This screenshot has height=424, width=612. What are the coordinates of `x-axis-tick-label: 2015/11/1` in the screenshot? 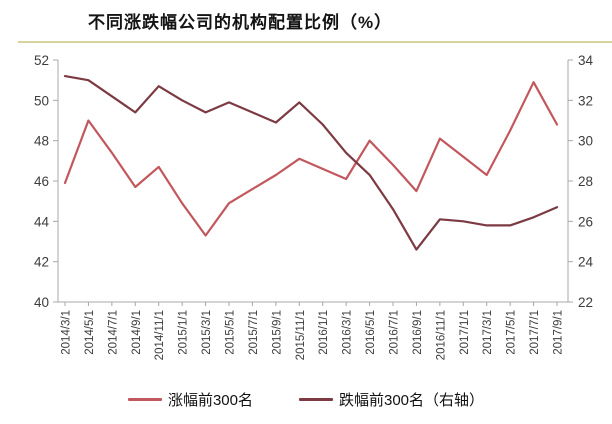 It's located at (301, 335).